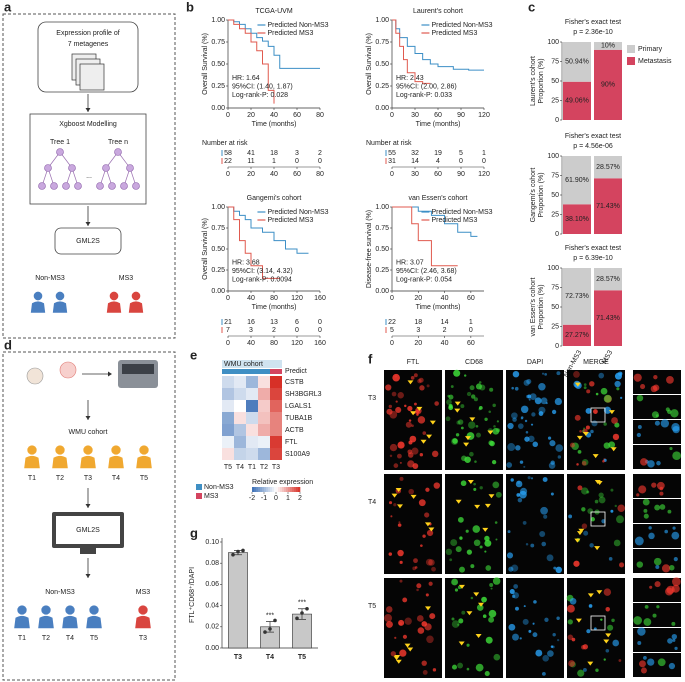 Image resolution: width=685 pixels, height=682 pixels. I want to click on legend-label: Predicted MS3, so click(290, 220).